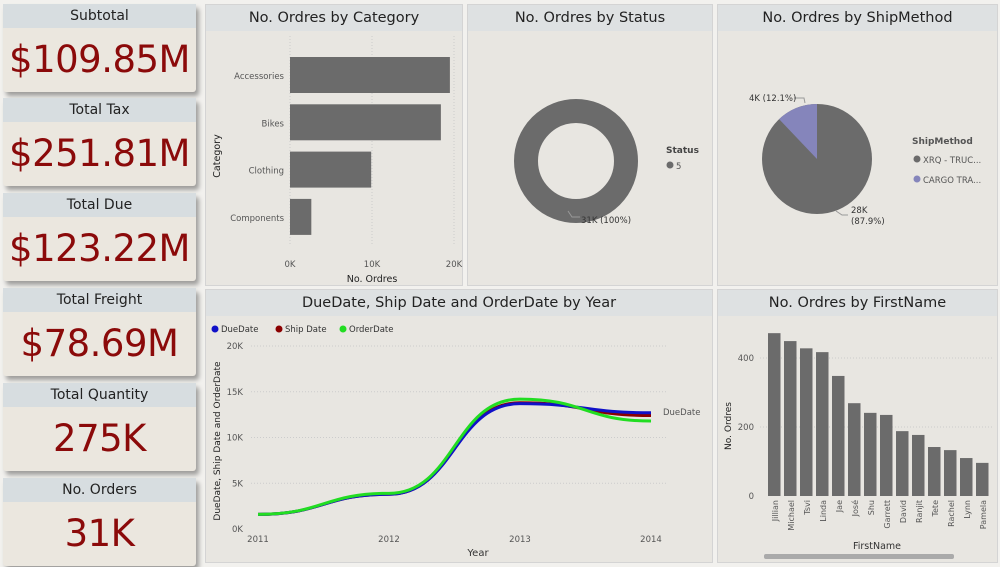 Image resolution: width=1000 pixels, height=567 pixels. What do you see at coordinates (951, 513) in the screenshot?
I see `category-label: Rachel` at bounding box center [951, 513].